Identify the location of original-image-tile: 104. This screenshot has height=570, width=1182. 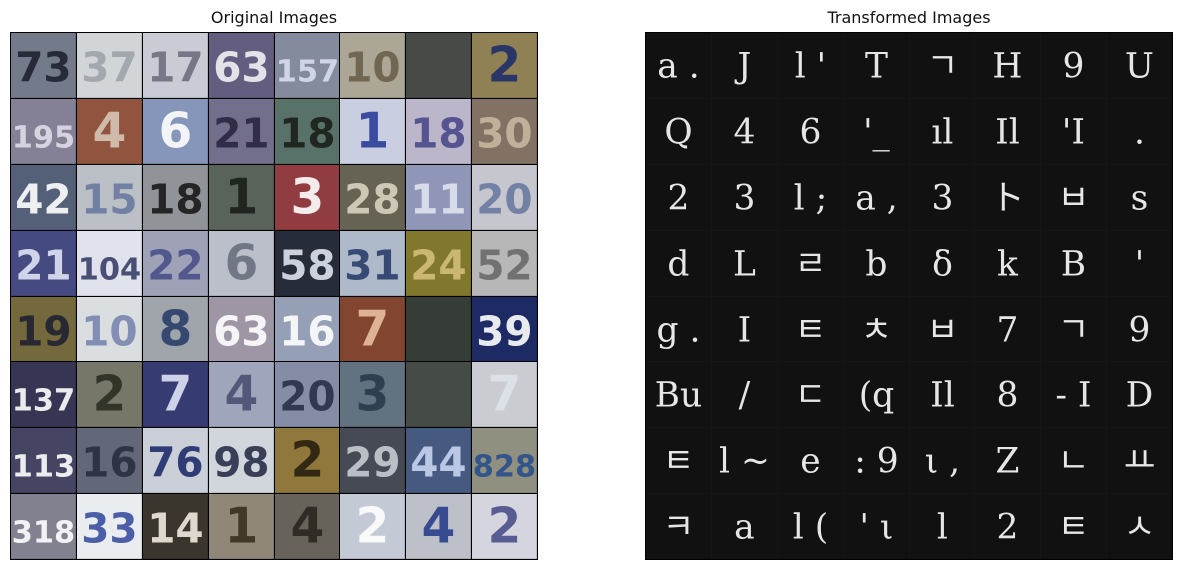
(109, 263).